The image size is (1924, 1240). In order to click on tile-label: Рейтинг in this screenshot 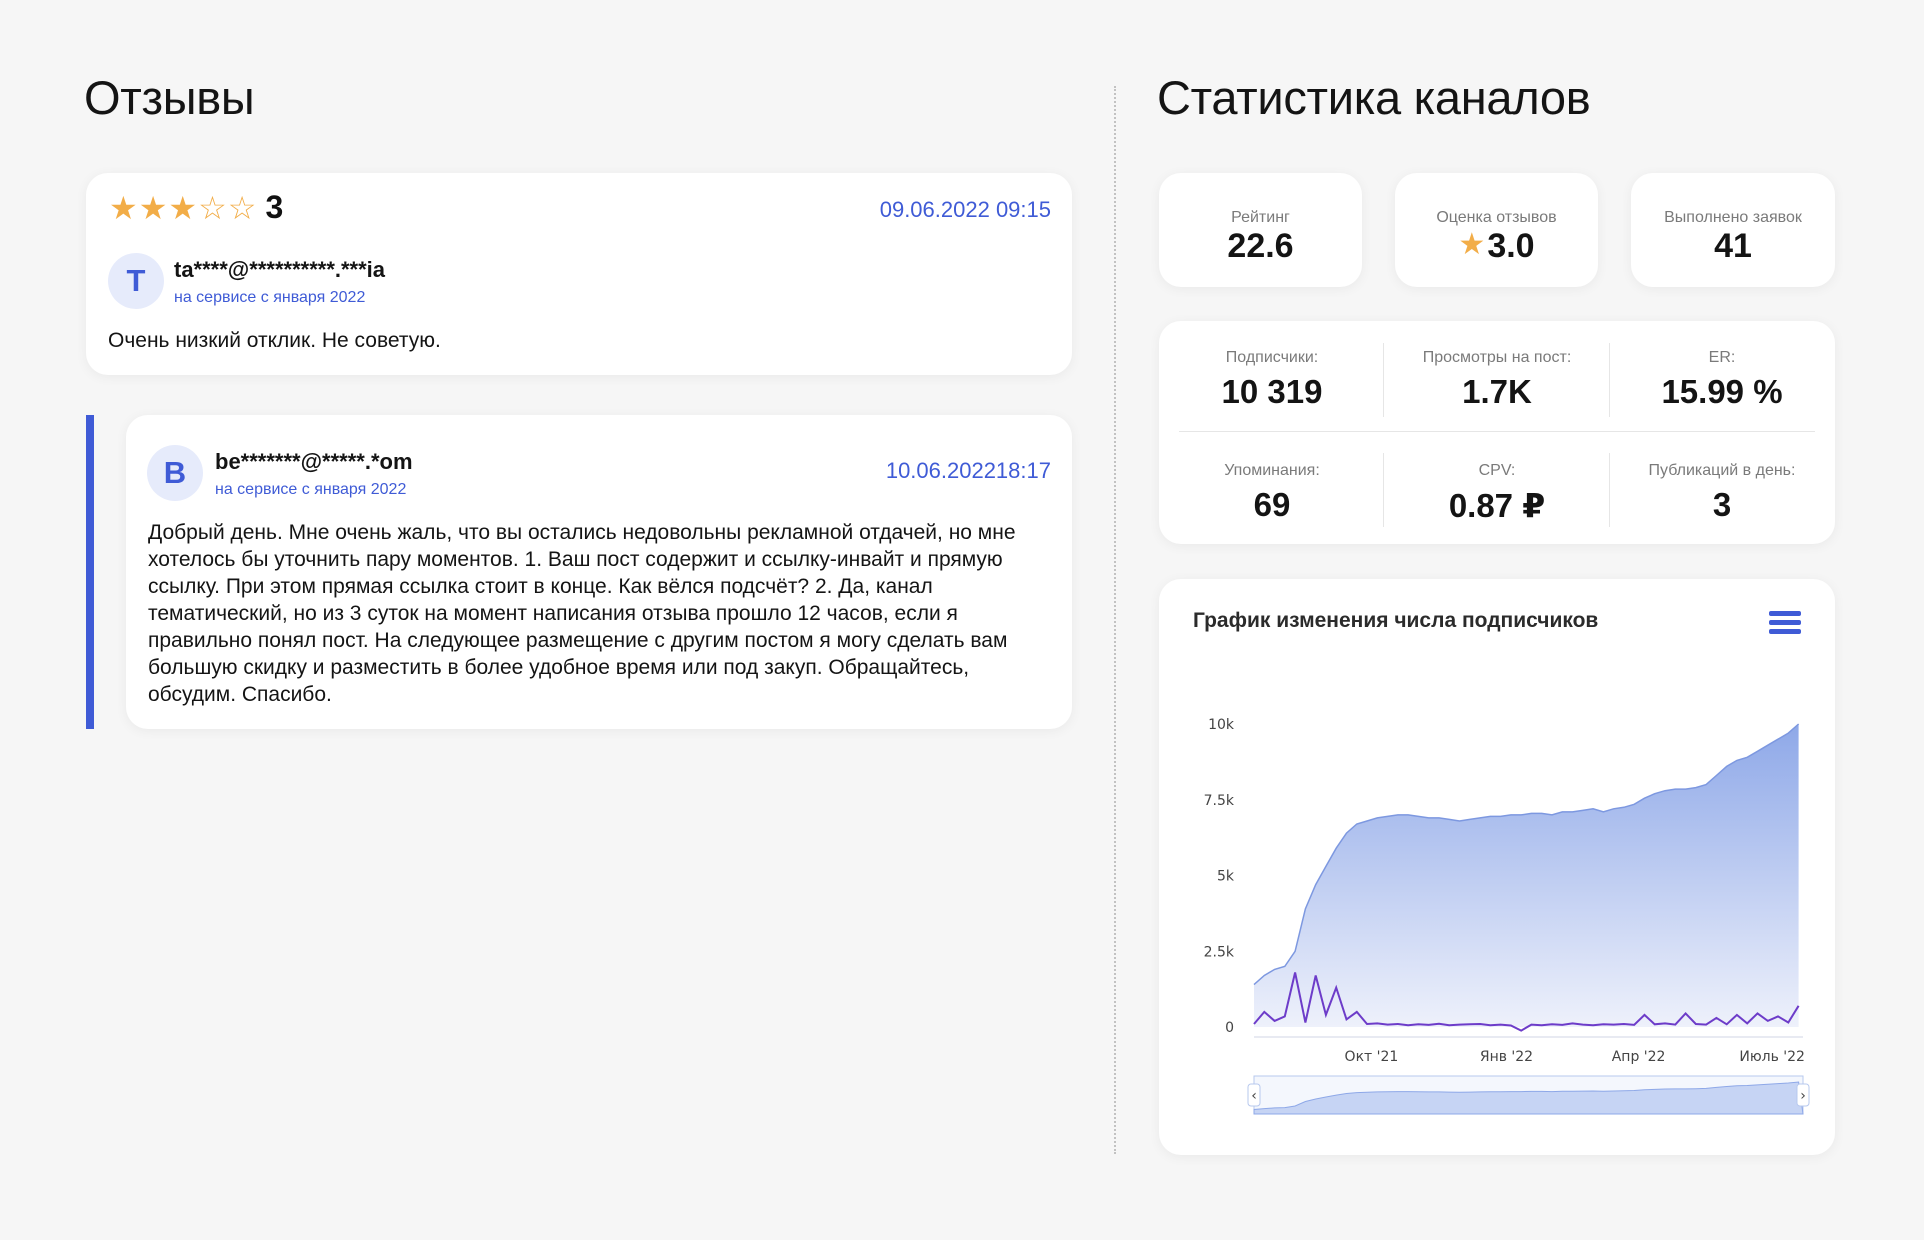, I will do `click(1260, 217)`.